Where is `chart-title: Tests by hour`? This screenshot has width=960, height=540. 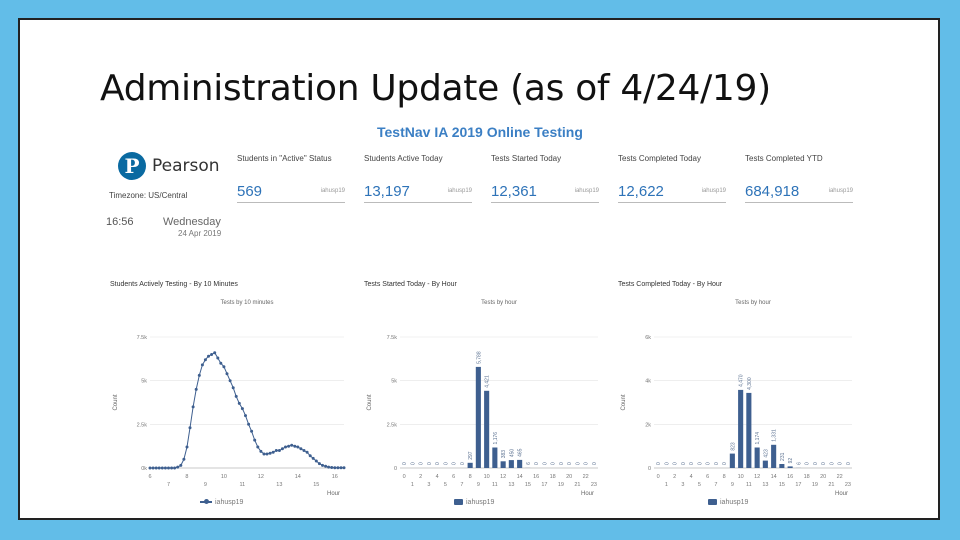 chart-title: Tests by hour is located at coordinates (753, 303).